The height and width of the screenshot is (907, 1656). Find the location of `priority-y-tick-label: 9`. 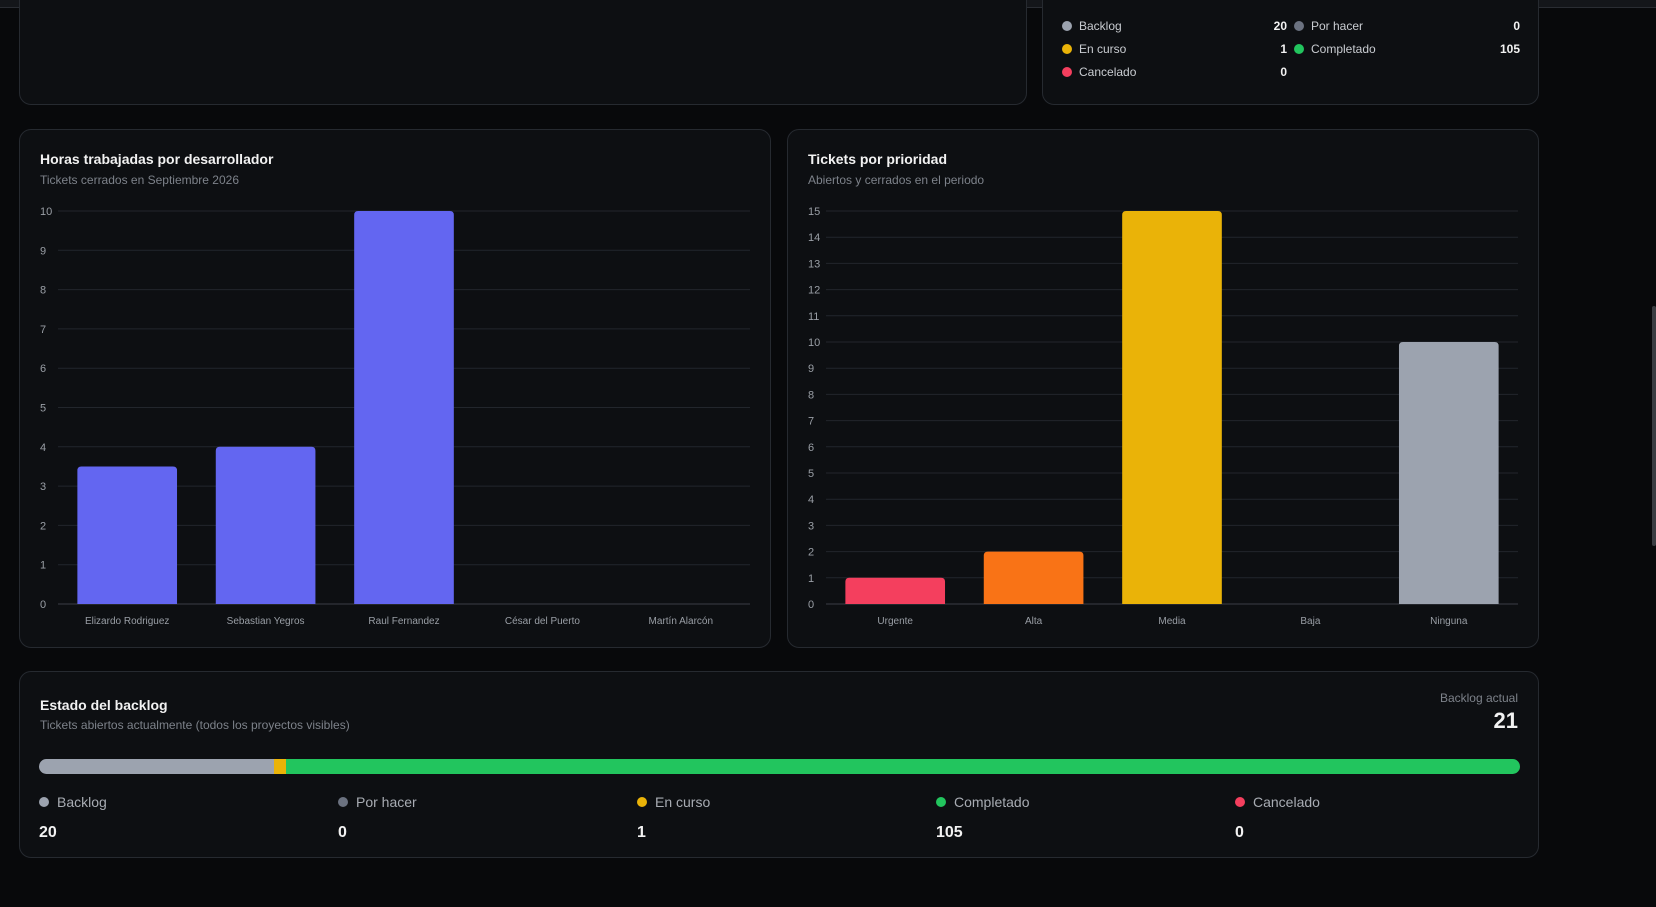

priority-y-tick-label: 9 is located at coordinates (811, 369).